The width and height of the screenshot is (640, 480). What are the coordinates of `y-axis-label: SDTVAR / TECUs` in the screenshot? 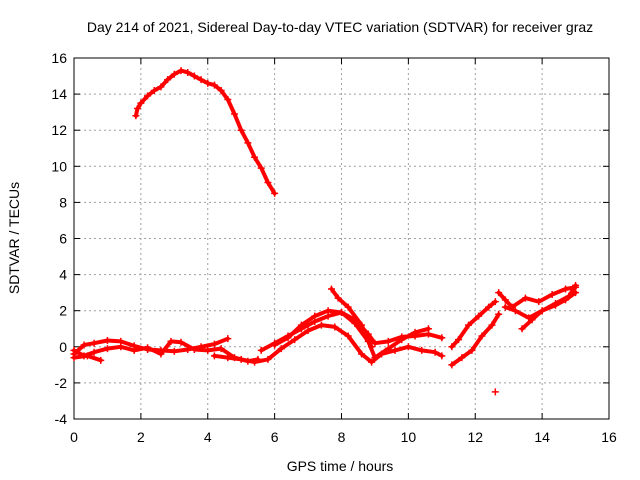 It's located at (14, 238).